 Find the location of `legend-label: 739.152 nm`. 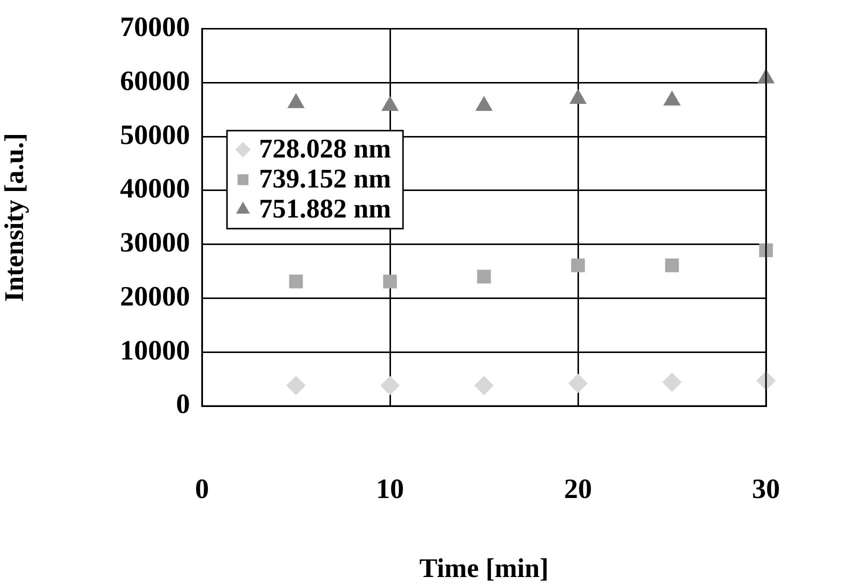

legend-label: 739.152 nm is located at coordinates (325, 179).